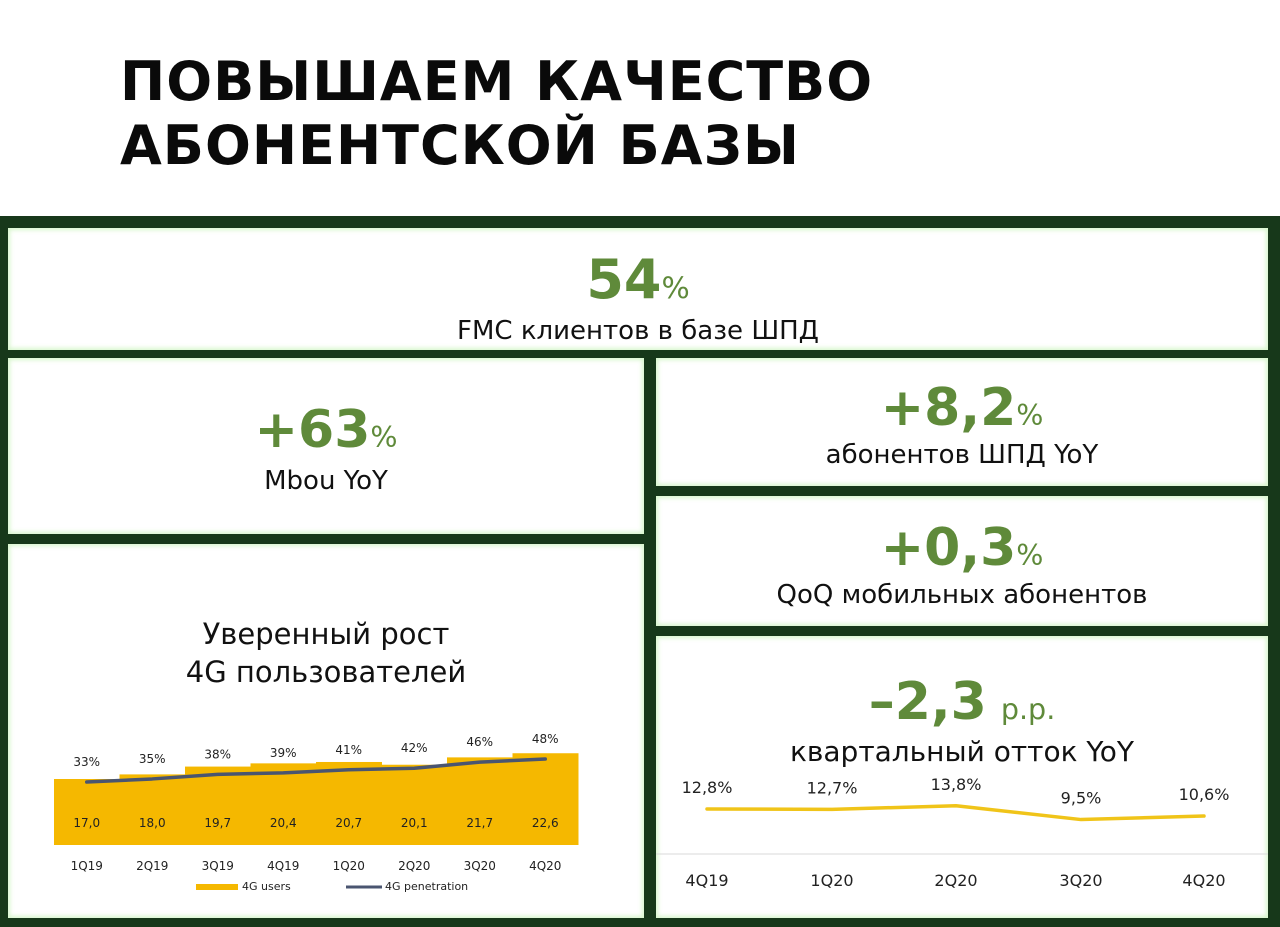 Image resolution: width=1280 pixels, height=927 pixels. Describe the element at coordinates (87, 812) in the screenshot. I see `bar-4g-users-1Q19` at that location.